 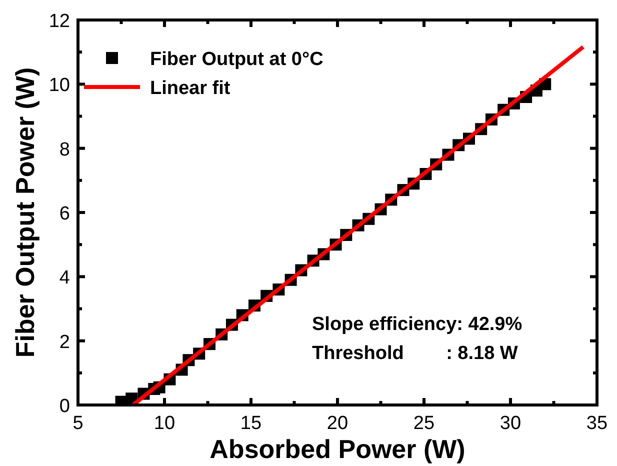 I want to click on x-axis-title: Absorbed Power (W), so click(x=338, y=449).